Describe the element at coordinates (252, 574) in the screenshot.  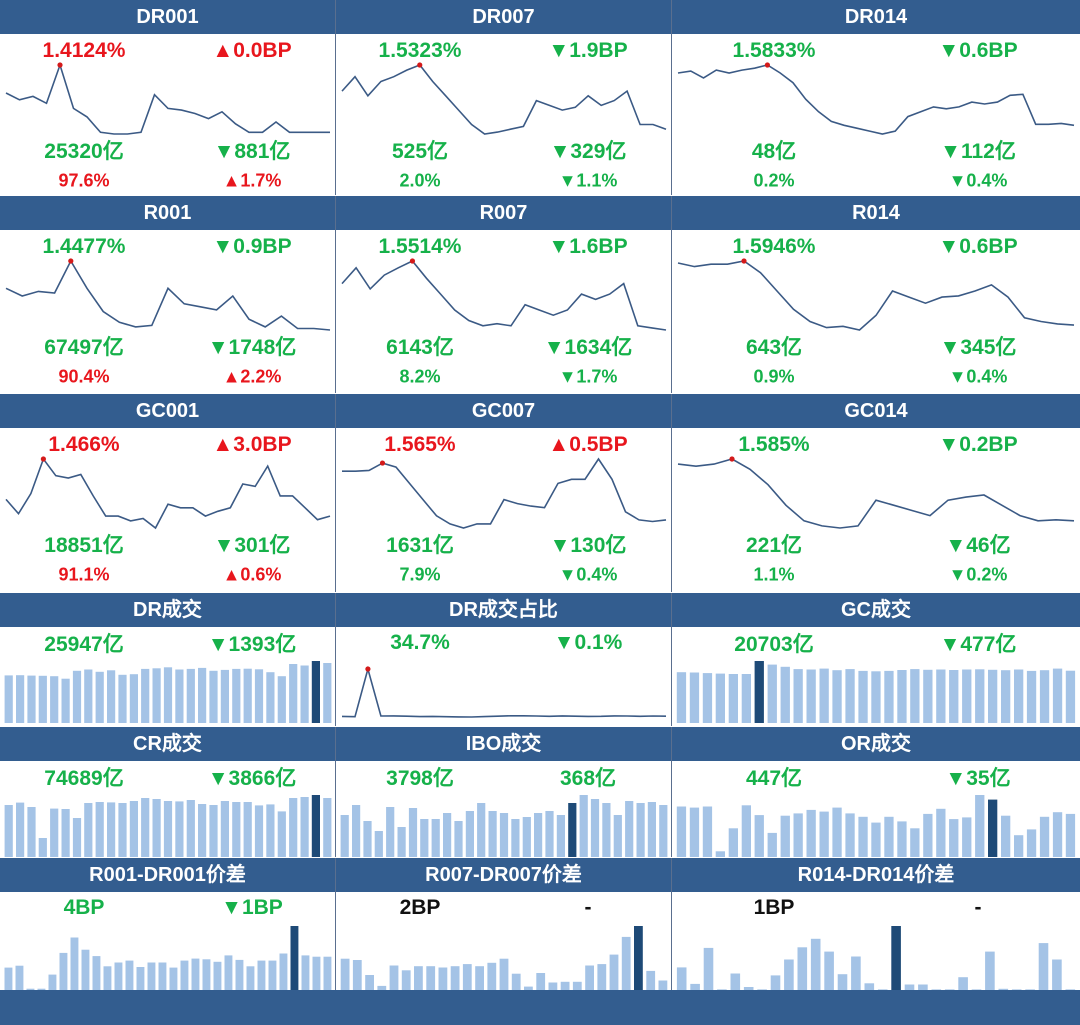
I see `r3-right-value: ▲0.6%` at that location.